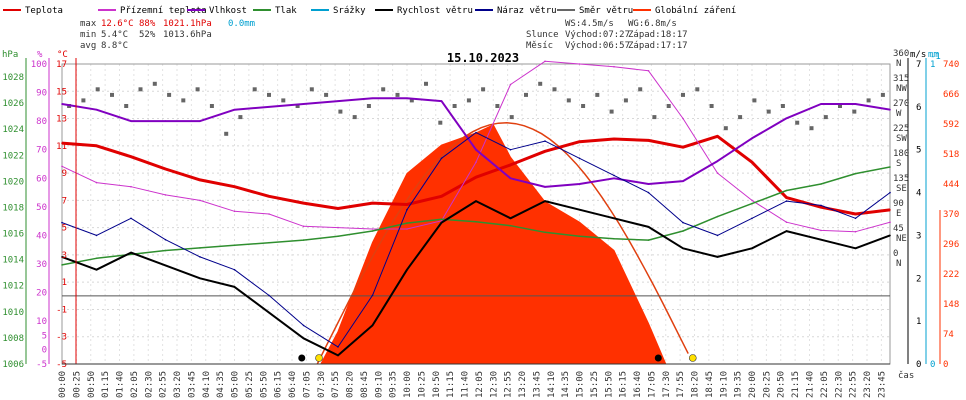 This screenshot has width=966, height=400. What do you see at coordinates (951, 155) in the screenshot?
I see `tick-radiation: 518` at bounding box center [951, 155].